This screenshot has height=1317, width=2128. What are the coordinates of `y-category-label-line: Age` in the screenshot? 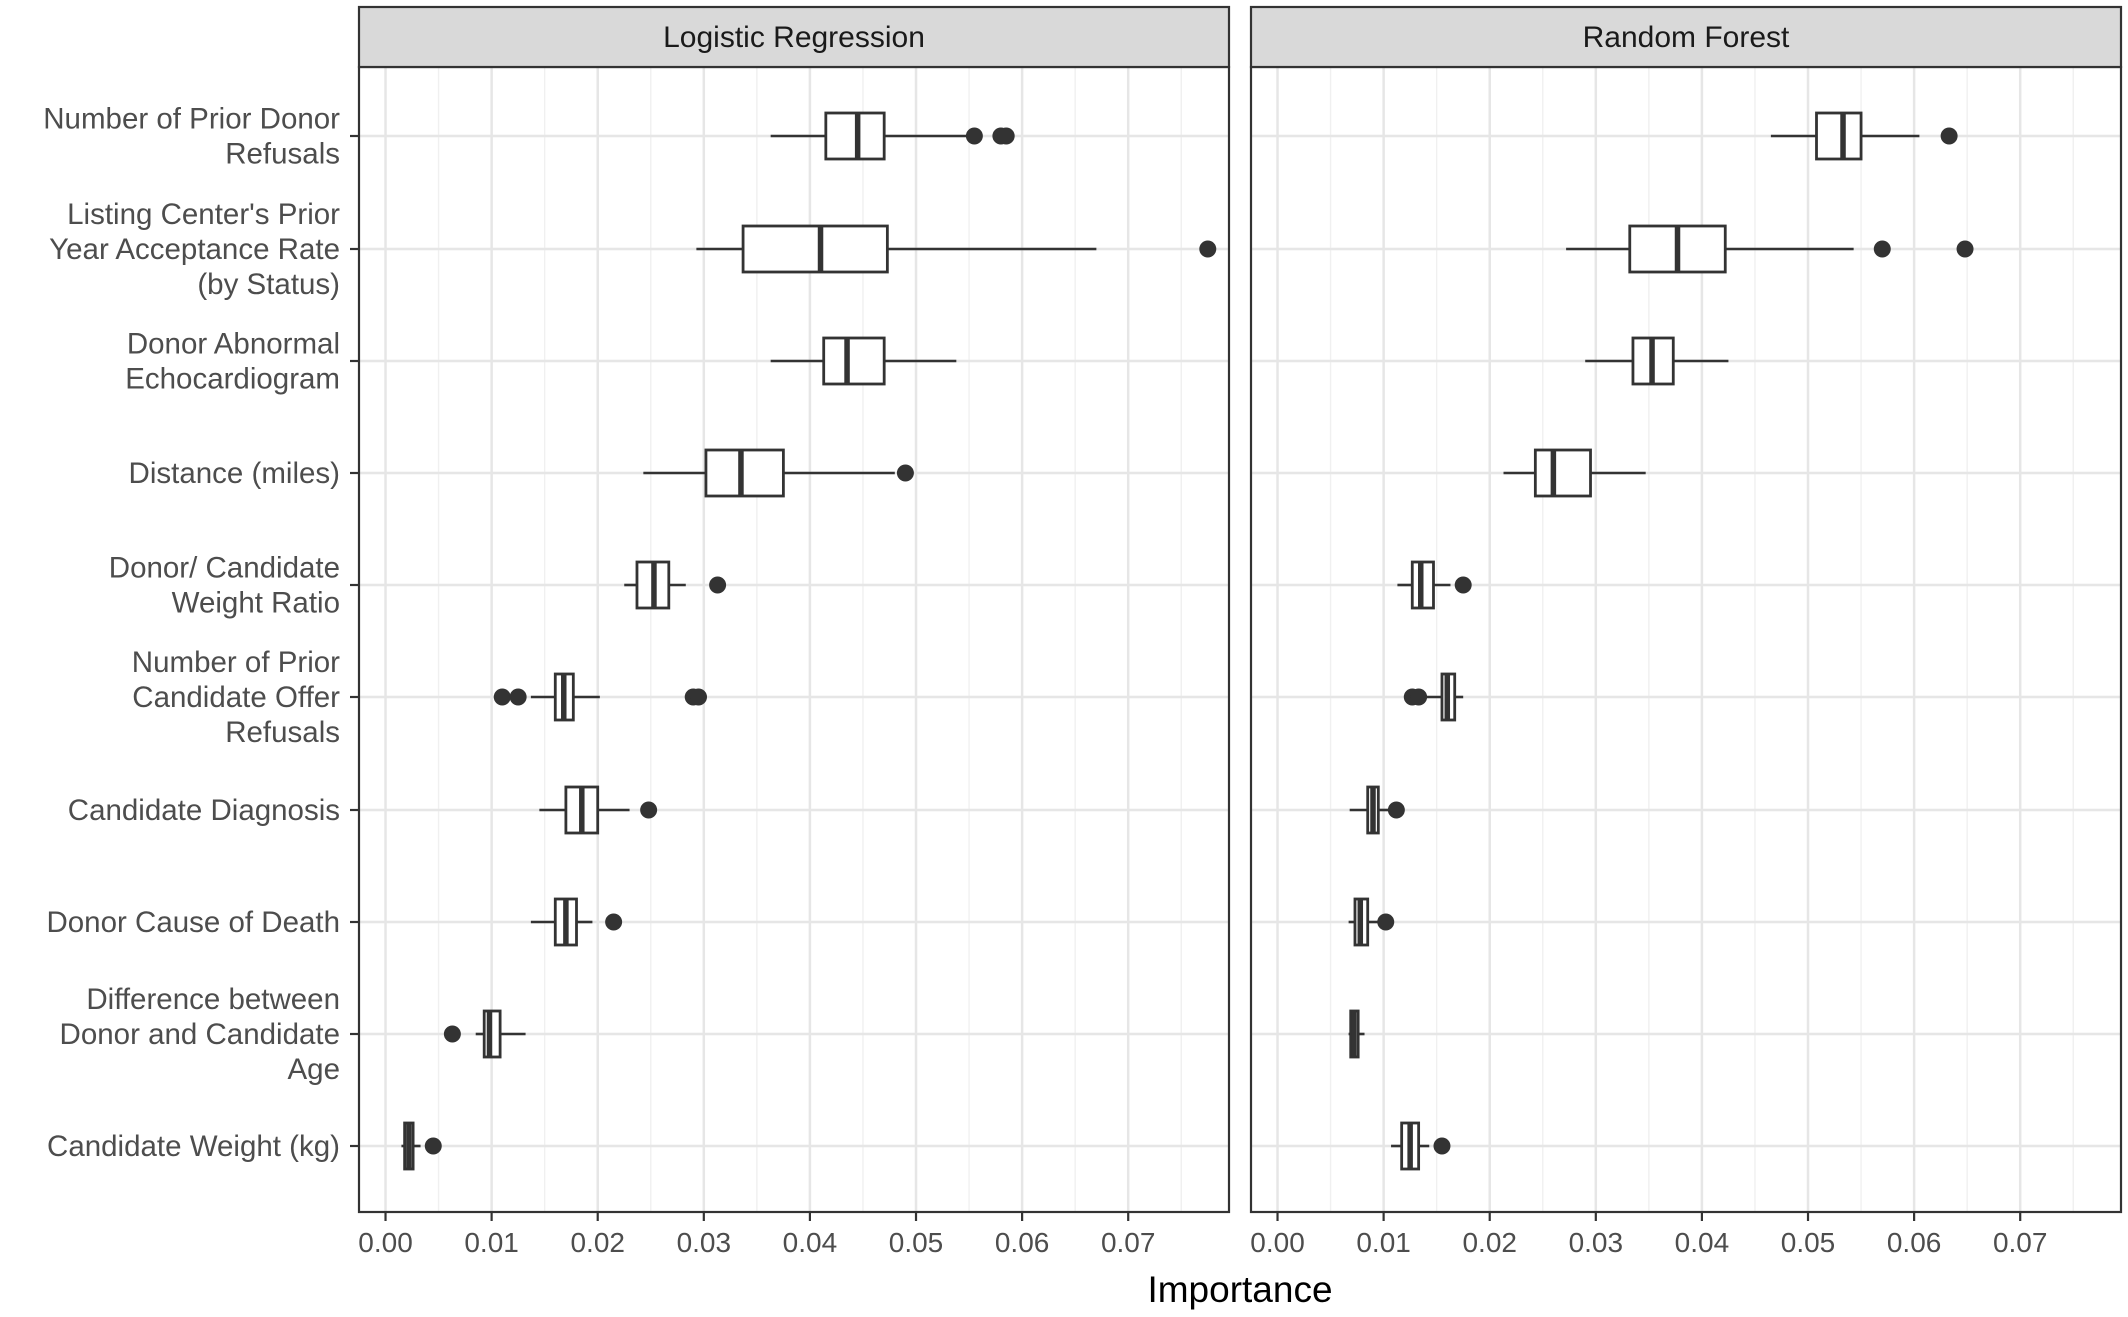 It's located at (314, 1069).